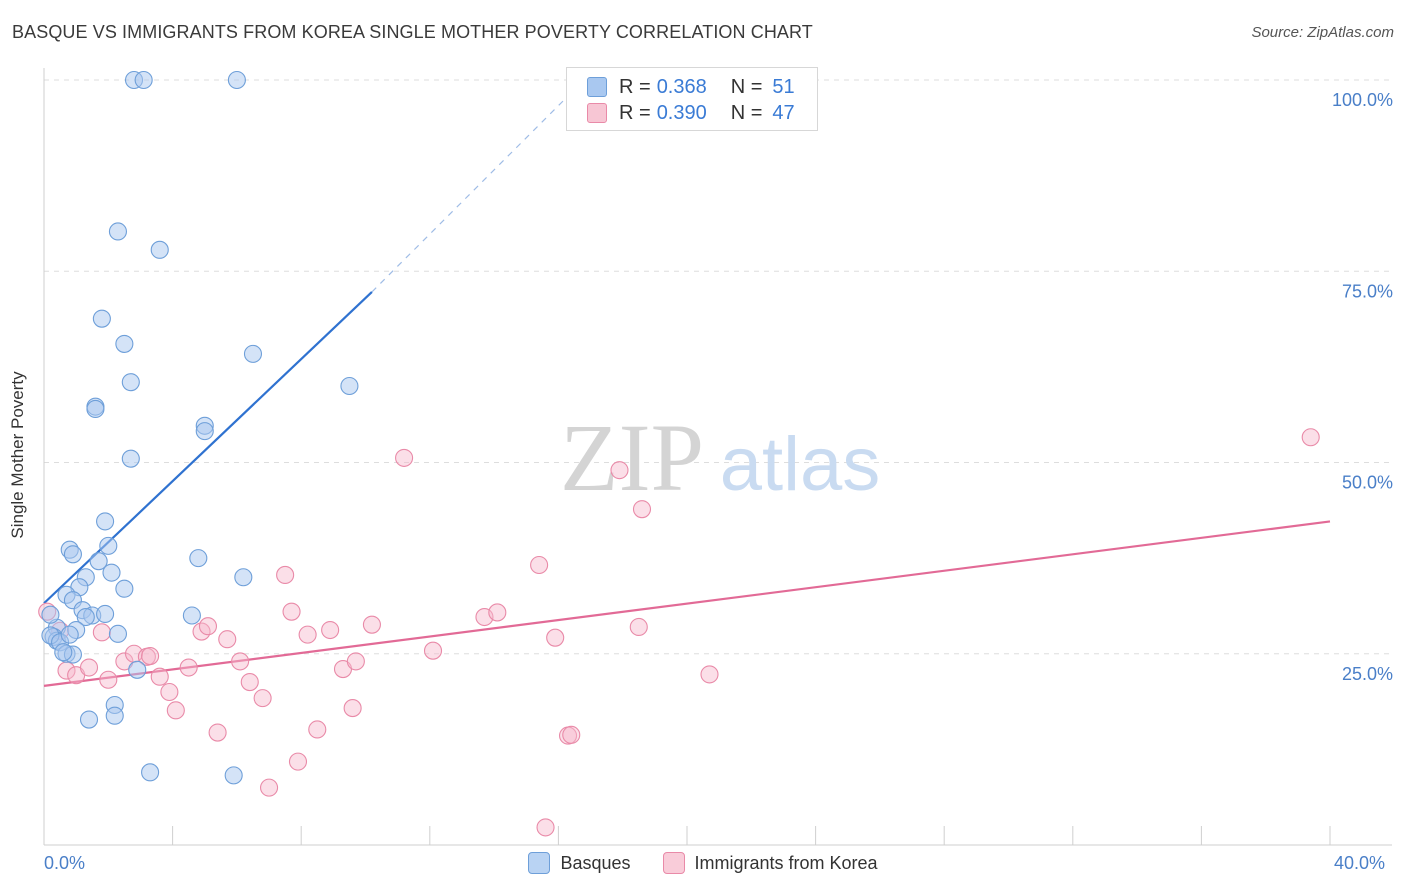  Describe the element at coordinates (579, 863) in the screenshot. I see `legend-item-basques: Basques` at that location.